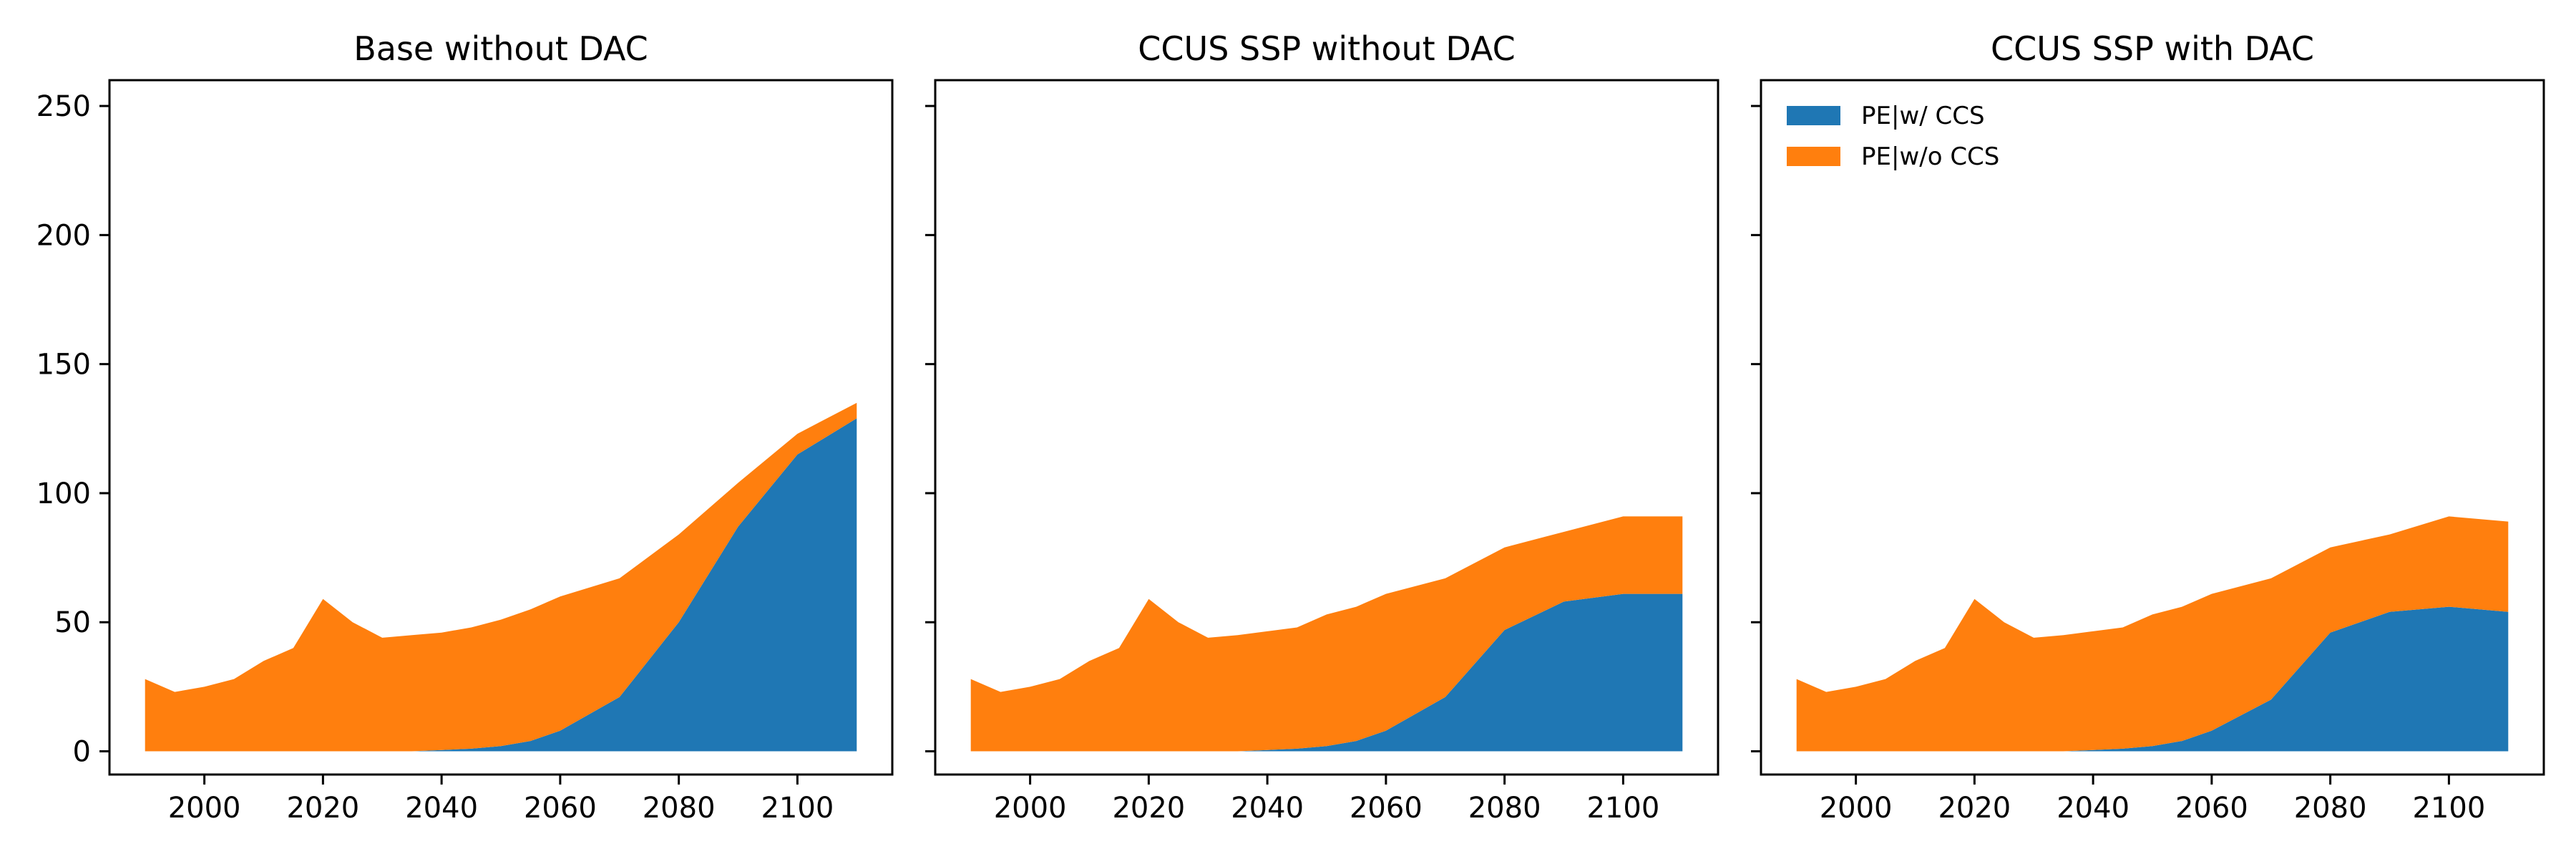 Image resolution: width=2576 pixels, height=859 pixels. What do you see at coordinates (1923, 116) in the screenshot?
I see `legend-label: PE|w/ CCS` at bounding box center [1923, 116].